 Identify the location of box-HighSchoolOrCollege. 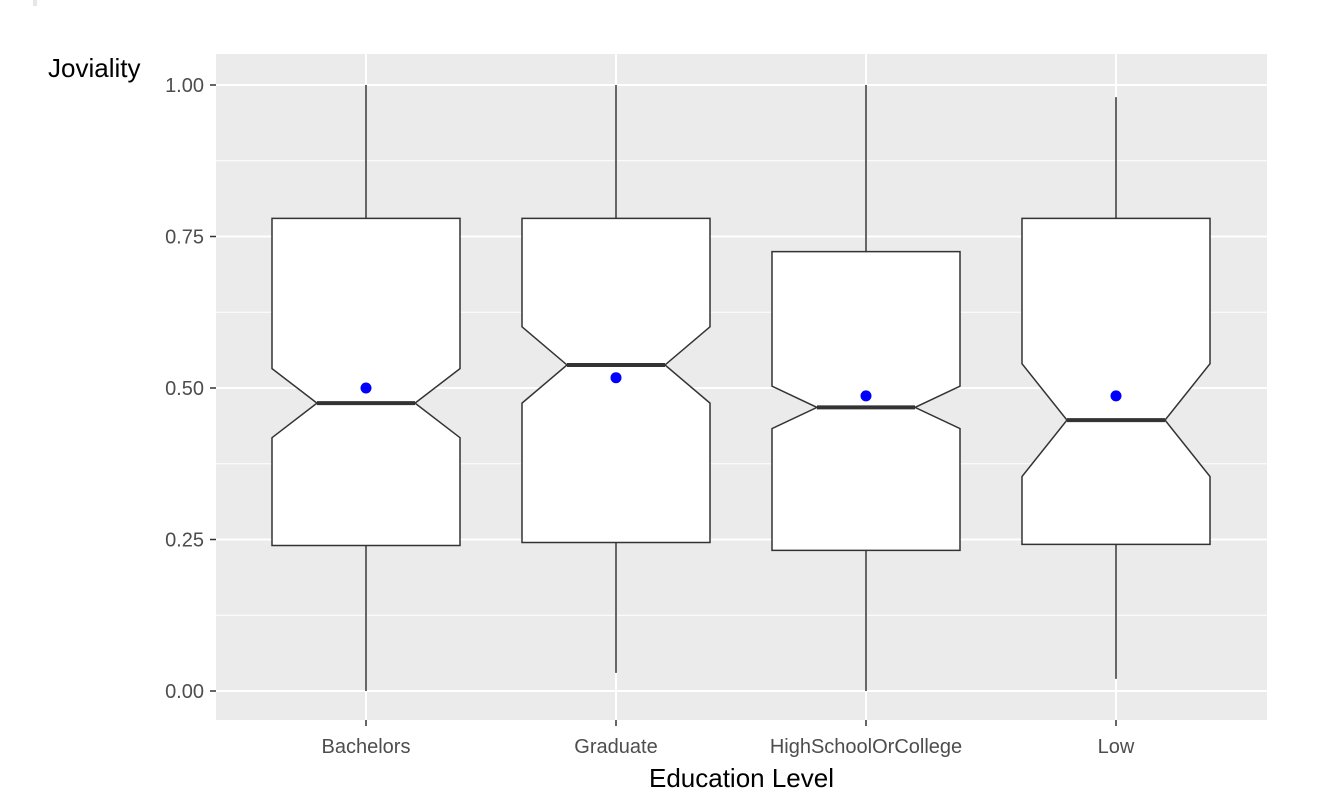
(866, 388).